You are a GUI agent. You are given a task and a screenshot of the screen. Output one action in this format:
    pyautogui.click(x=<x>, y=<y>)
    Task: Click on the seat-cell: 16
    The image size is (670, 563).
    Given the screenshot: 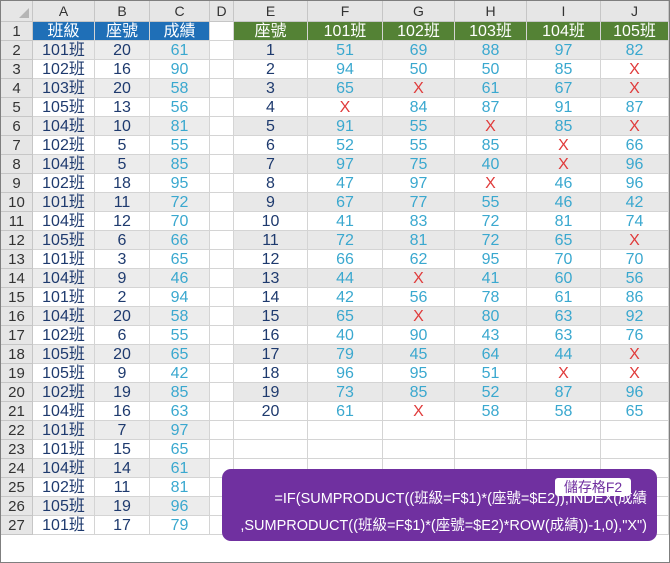 What is the action you would take?
    pyautogui.click(x=122, y=411)
    